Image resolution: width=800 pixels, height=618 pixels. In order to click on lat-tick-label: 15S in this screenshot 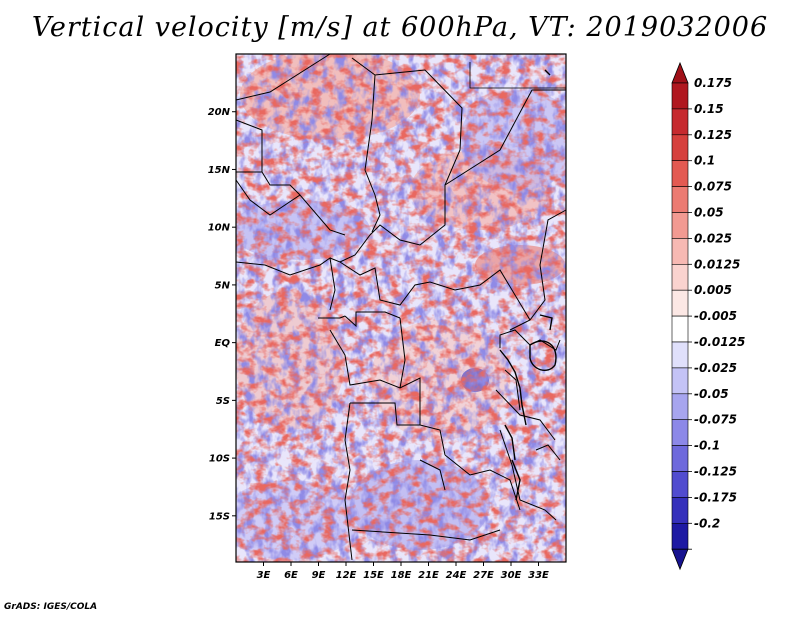, I will do `click(219, 516)`.